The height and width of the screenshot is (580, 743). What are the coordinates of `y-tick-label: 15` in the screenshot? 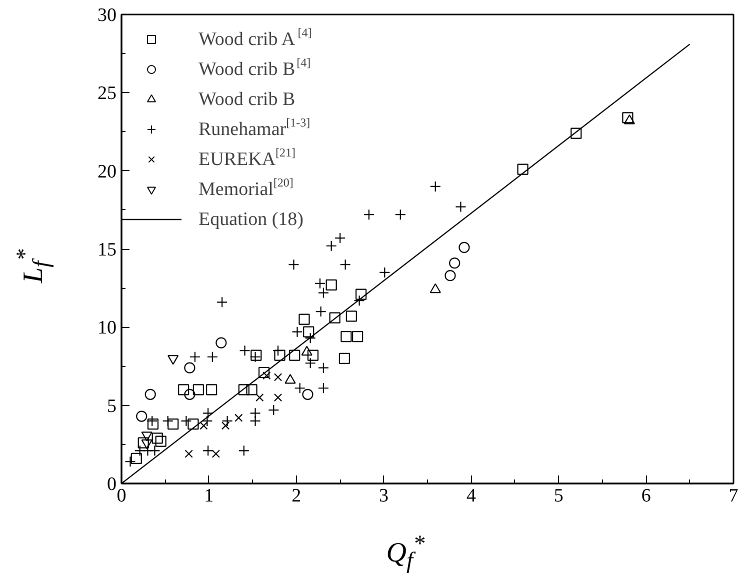 It's located at (107, 250).